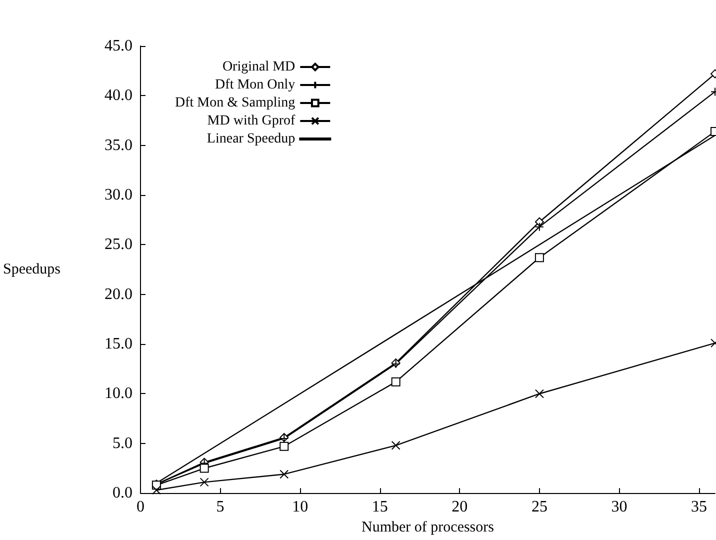  Describe the element at coordinates (251, 139) in the screenshot. I see `legend-label: Linear Speedup` at that location.